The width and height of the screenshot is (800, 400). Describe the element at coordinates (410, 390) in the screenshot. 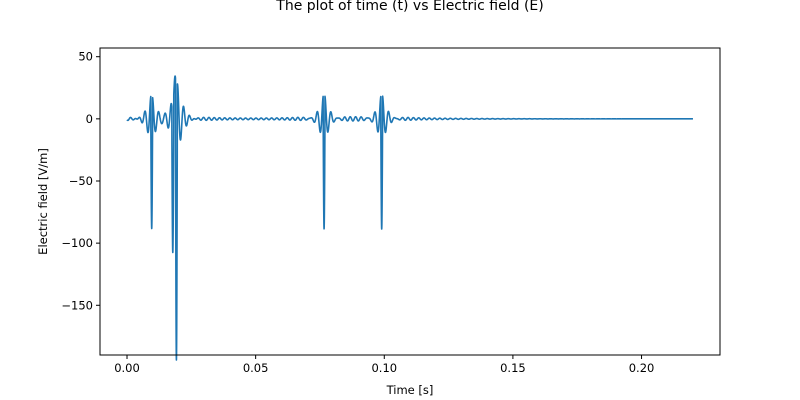

I see `x-axis-label: Time [s]` at that location.